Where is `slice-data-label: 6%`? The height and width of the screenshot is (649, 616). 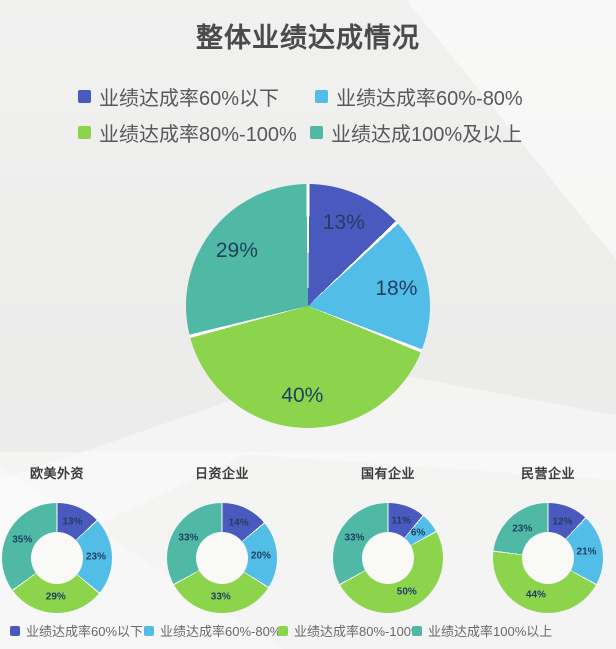
slice-data-label: 6% is located at coordinates (418, 533).